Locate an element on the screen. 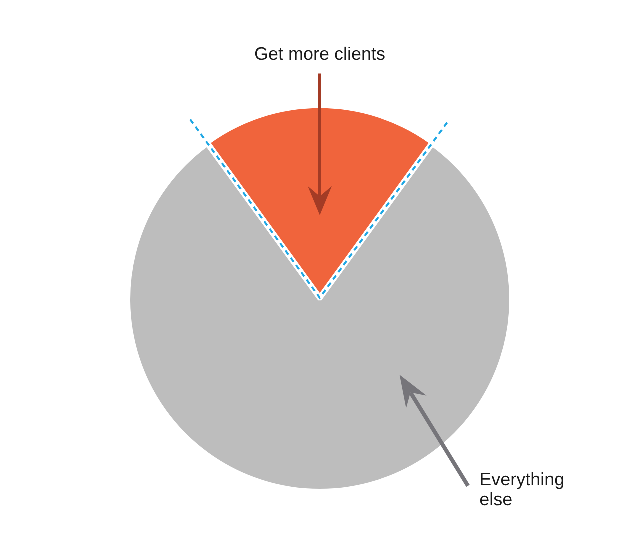 This screenshot has width=643, height=550. slice-label: Get more clients is located at coordinates (320, 54).